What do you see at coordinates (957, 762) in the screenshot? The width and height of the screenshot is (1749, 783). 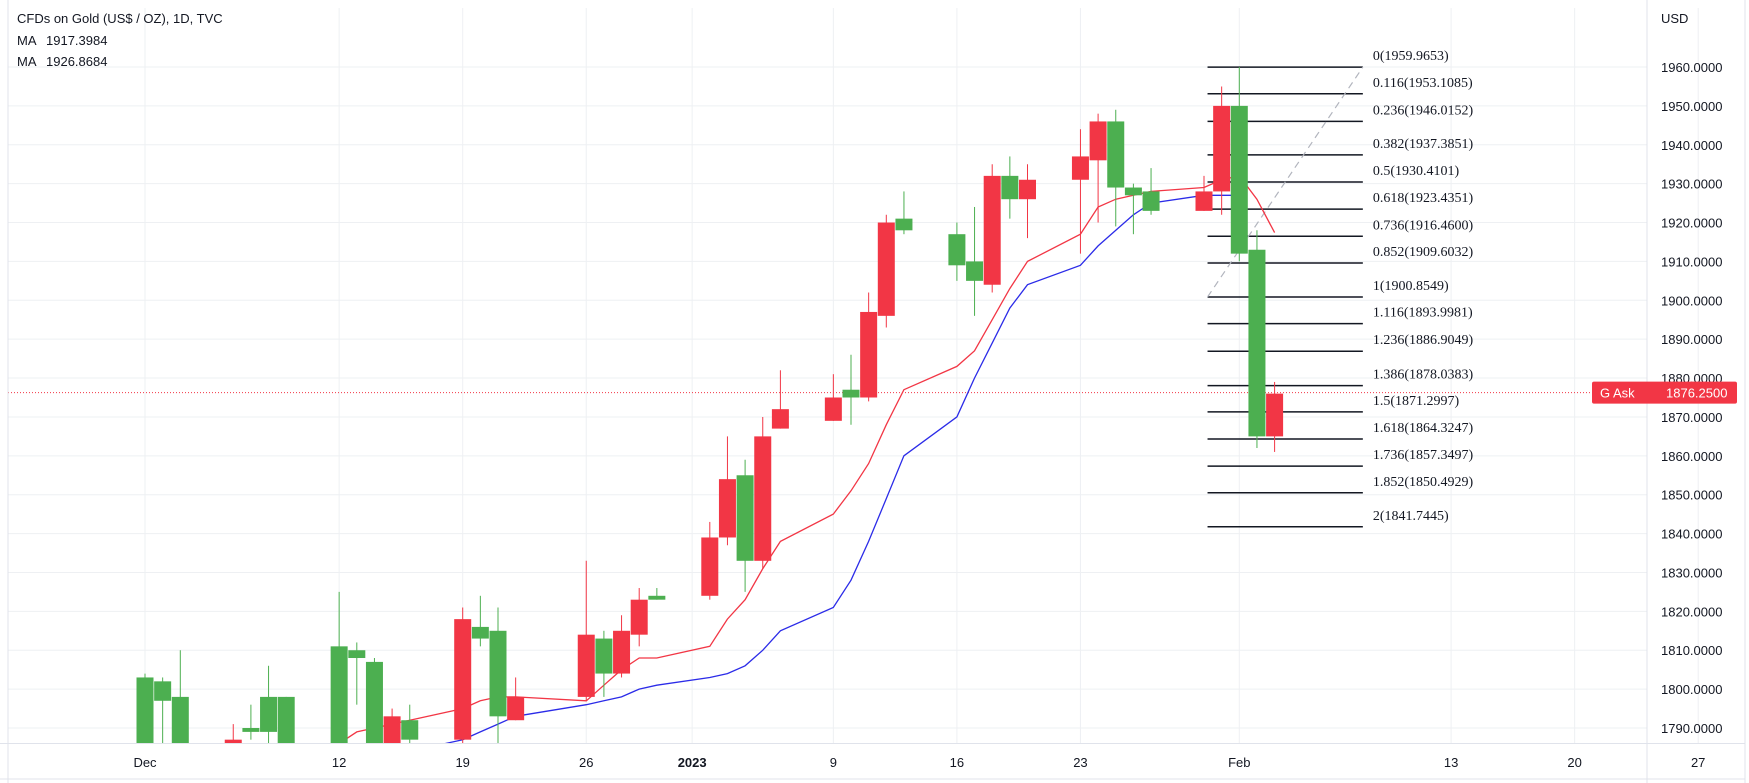 I see `x-tick-label: 16` at bounding box center [957, 762].